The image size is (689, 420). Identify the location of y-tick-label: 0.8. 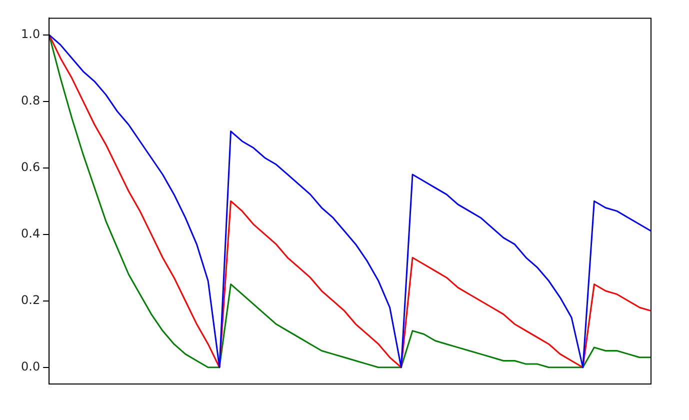
(30, 100).